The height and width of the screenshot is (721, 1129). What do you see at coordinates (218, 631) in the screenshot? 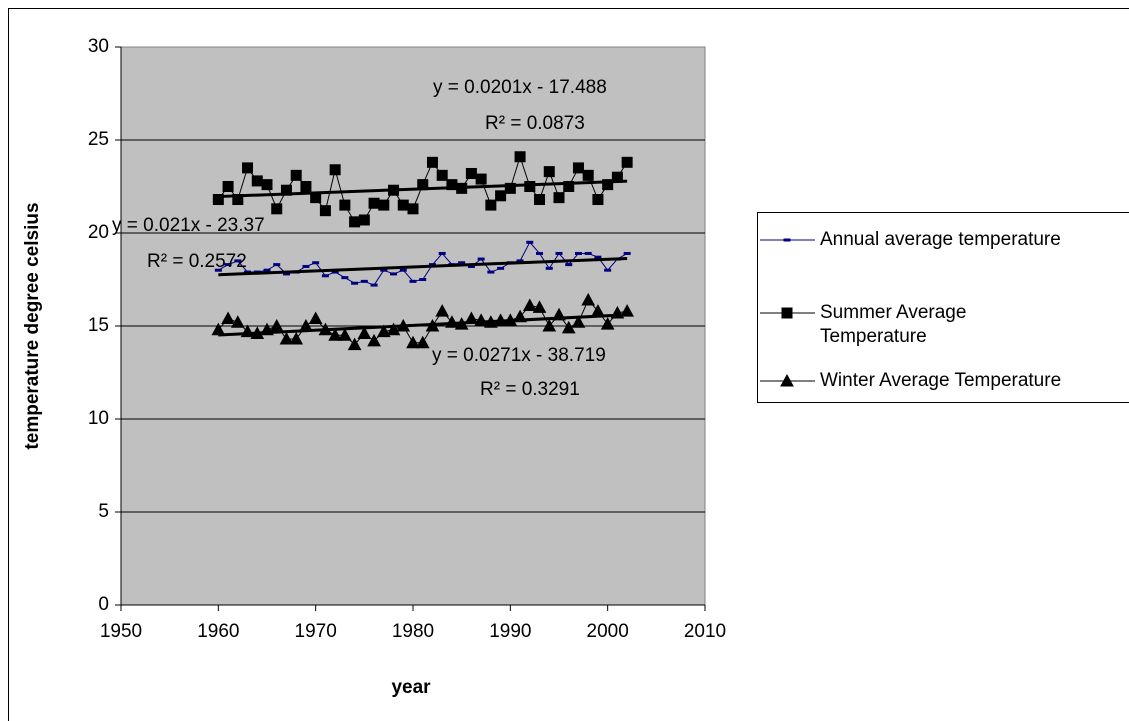
I see `x-tick-label: 1960` at bounding box center [218, 631].